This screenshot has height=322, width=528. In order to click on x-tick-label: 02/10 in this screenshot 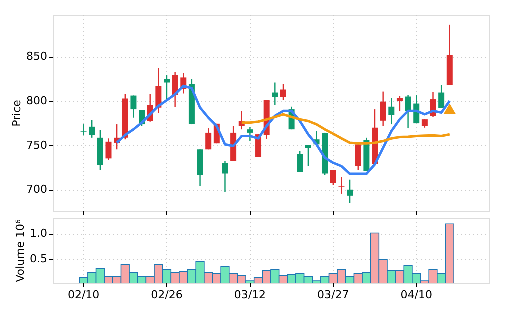, I will do `click(84, 295)`.